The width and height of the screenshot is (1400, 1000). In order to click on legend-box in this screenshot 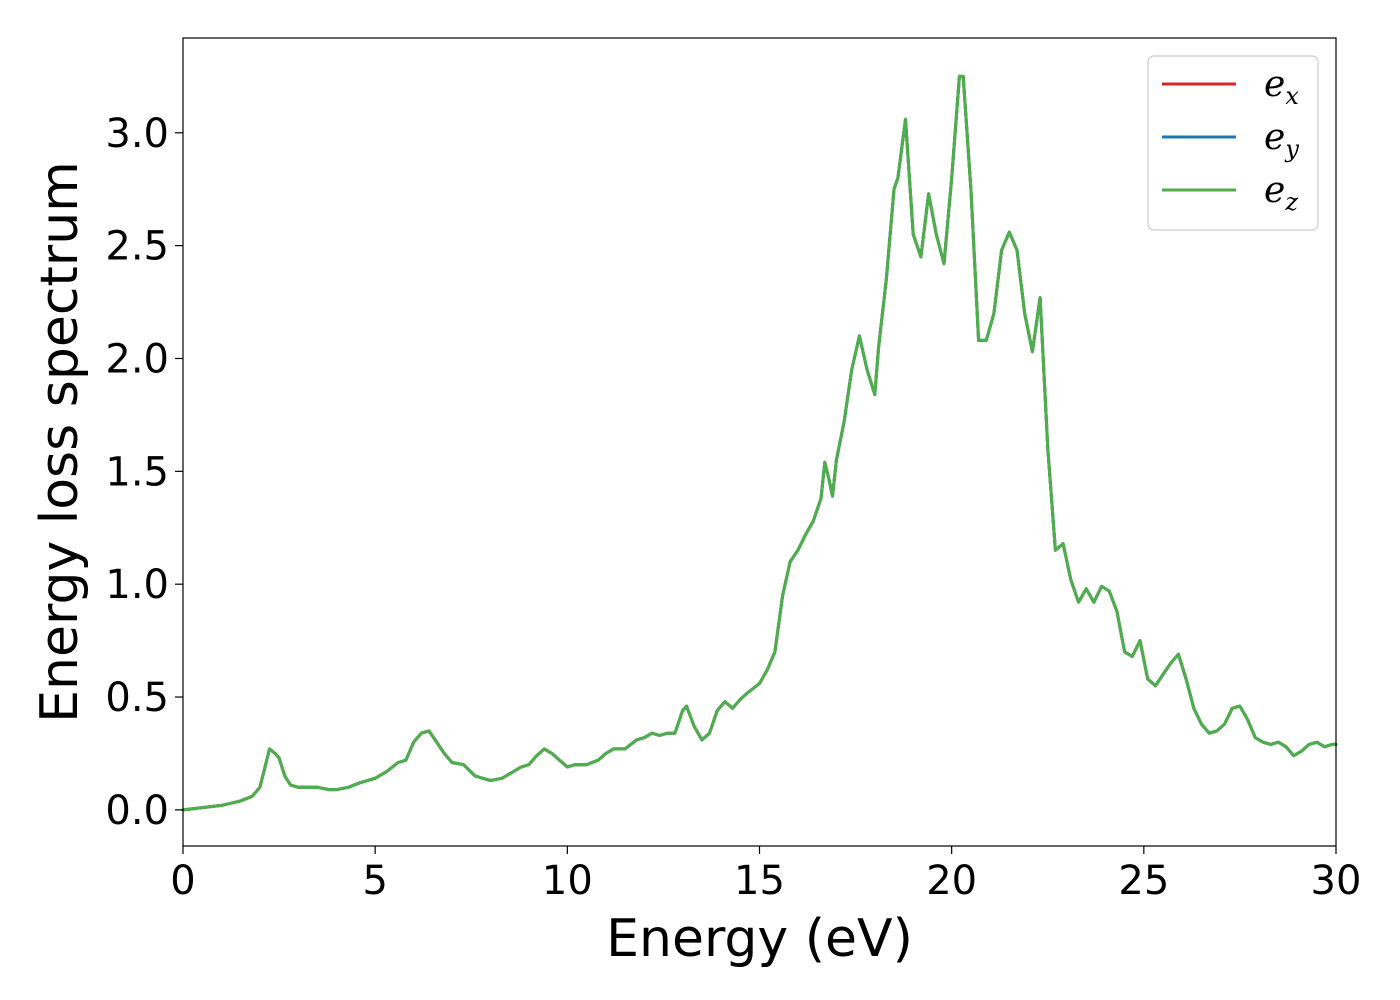, I will do `click(1233, 143)`.